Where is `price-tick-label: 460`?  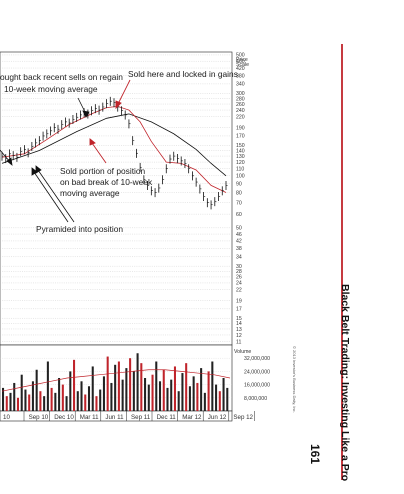
price-tick-label: 460 is located at coordinates (240, 62).